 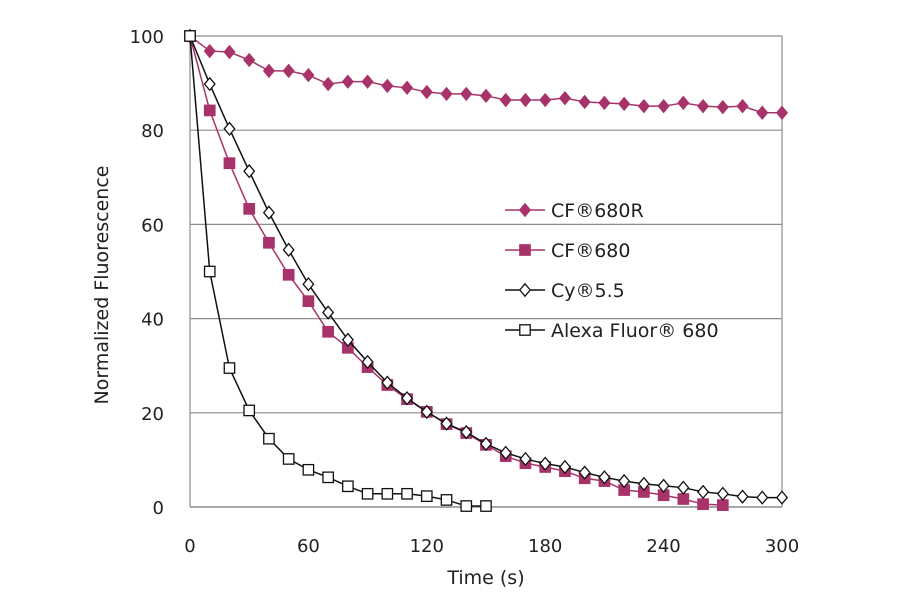 I want to click on x-tick-label: 180, so click(x=545, y=546).